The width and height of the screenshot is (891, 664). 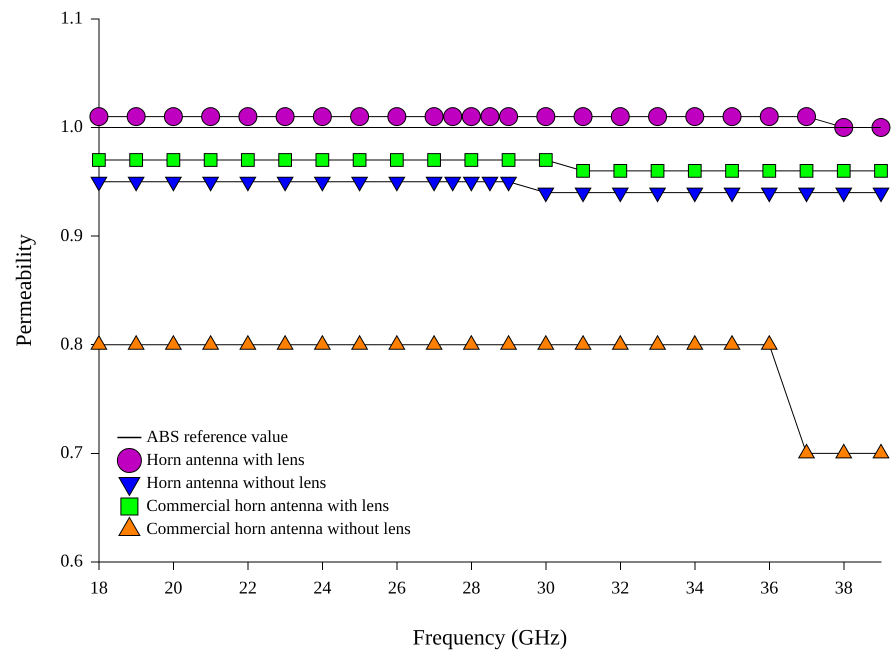 What do you see at coordinates (247, 588) in the screenshot?
I see `x-tick-label: 22` at bounding box center [247, 588].